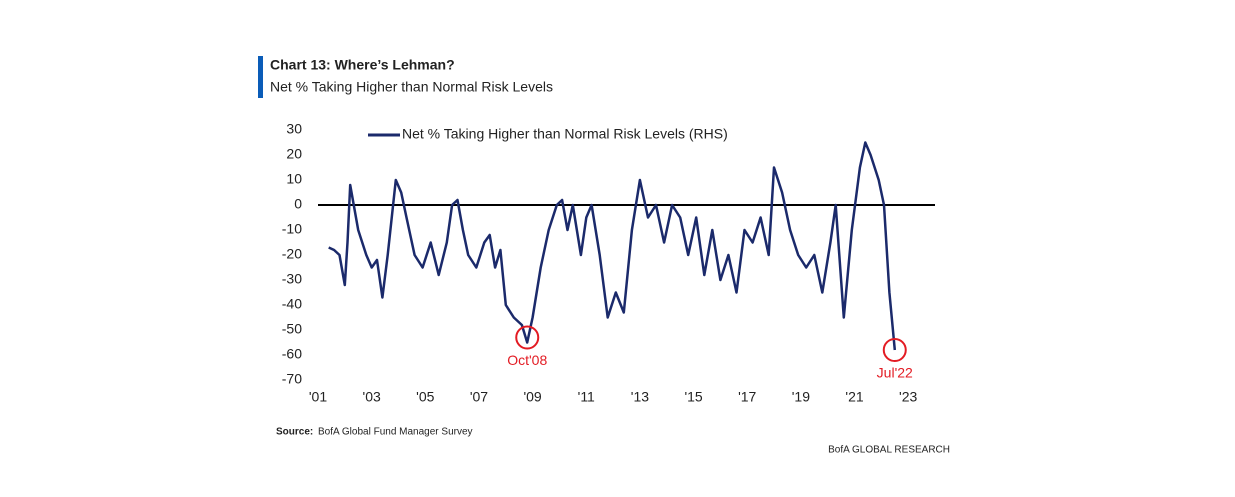 The width and height of the screenshot is (1235, 497). Describe the element at coordinates (362, 65) in the screenshot. I see `chart-title: Chart 13: Where’s Lehman?` at that location.